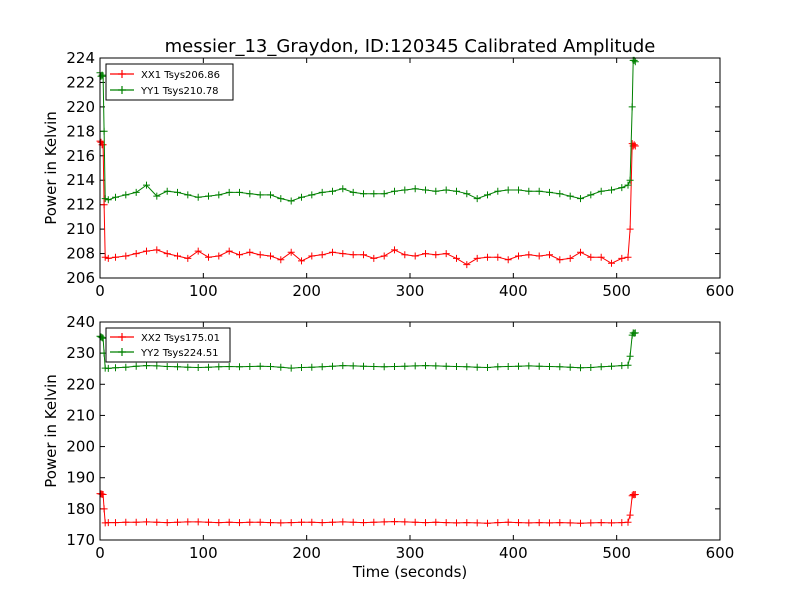 This screenshot has height=600, width=800. I want to click on x-tick-label: 600, so click(720, 553).